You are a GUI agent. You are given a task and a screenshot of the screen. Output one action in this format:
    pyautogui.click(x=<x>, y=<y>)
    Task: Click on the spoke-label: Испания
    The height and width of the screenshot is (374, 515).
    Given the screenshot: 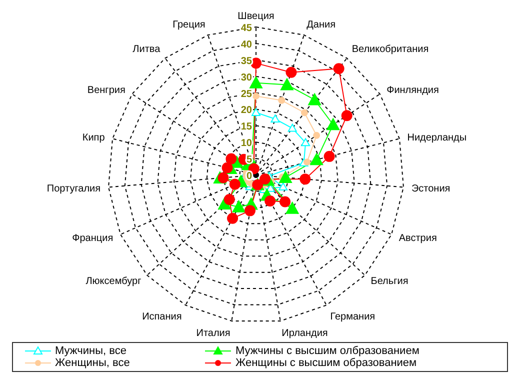 What is the action you would take?
    pyautogui.click(x=162, y=316)
    